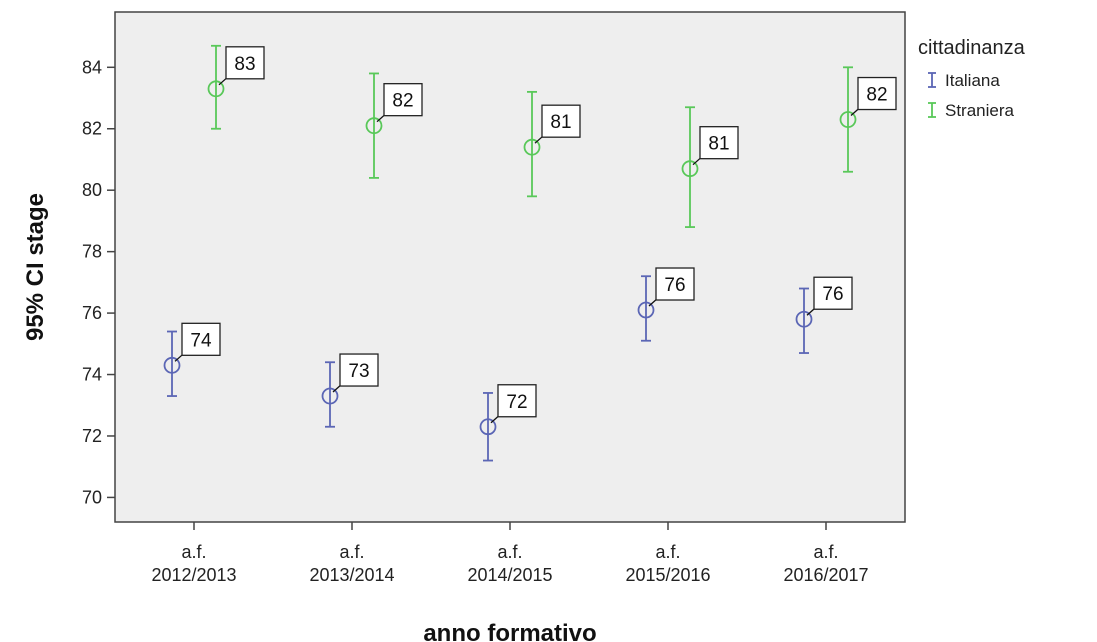 This screenshot has width=1097, height=642. Describe the element at coordinates (92, 129) in the screenshot. I see `y-tick-label: 82` at that location.